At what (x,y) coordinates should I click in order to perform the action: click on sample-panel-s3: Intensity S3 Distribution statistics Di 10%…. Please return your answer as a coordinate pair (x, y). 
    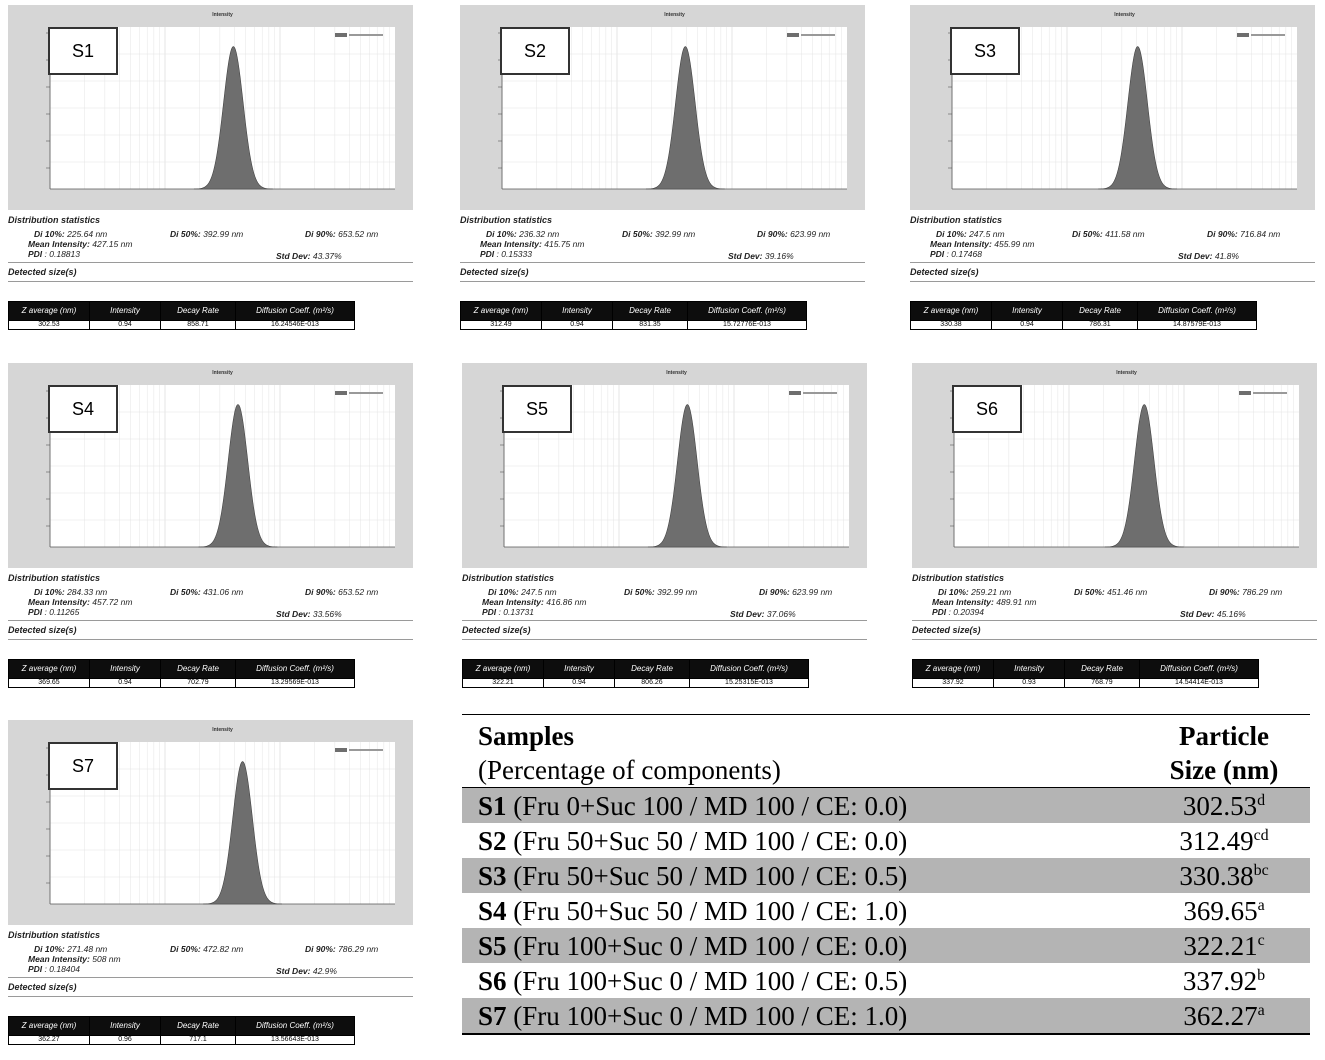
    Looking at the image, I should click on (1115, 175).